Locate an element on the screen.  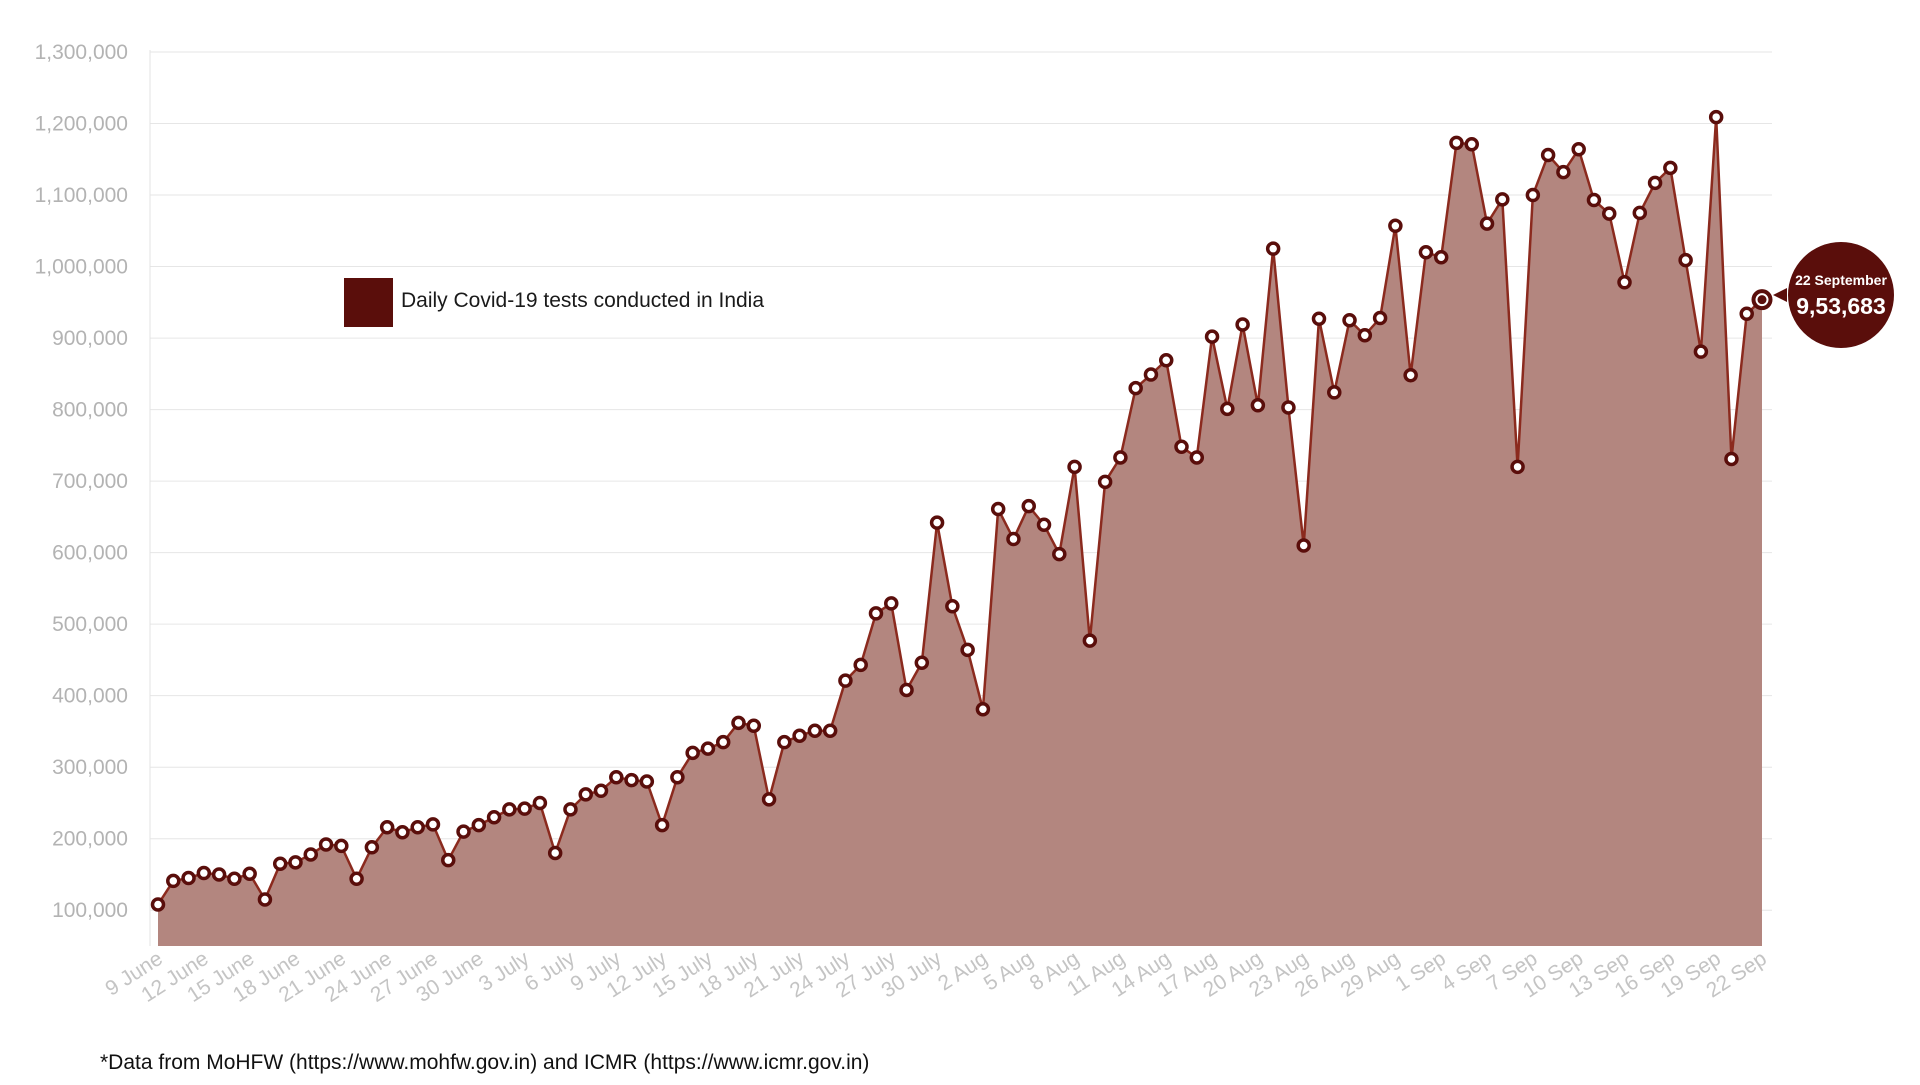
x-tick-label: 2 Aug is located at coordinates (963, 971).